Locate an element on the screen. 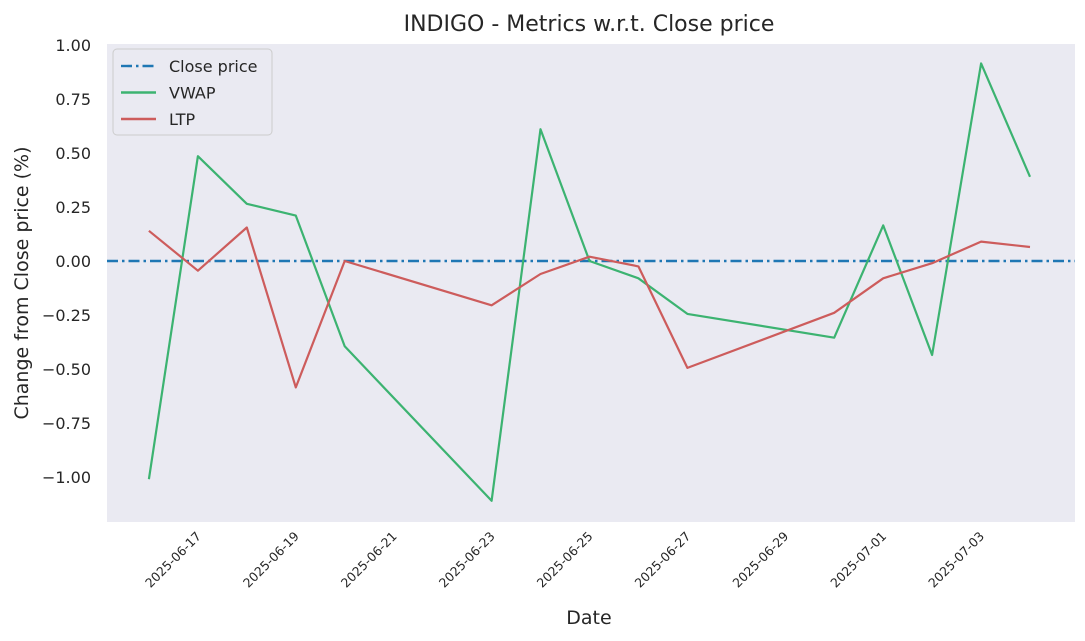 The height and width of the screenshot is (641, 1085). x-tick-label: 2025-06-23 is located at coordinates (467, 560).